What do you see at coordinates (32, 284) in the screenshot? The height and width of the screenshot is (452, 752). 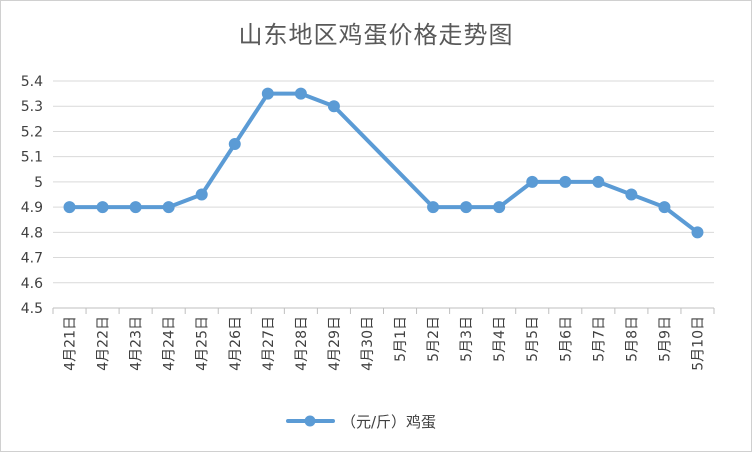 I see `y-tick-label: 4.6` at bounding box center [32, 284].